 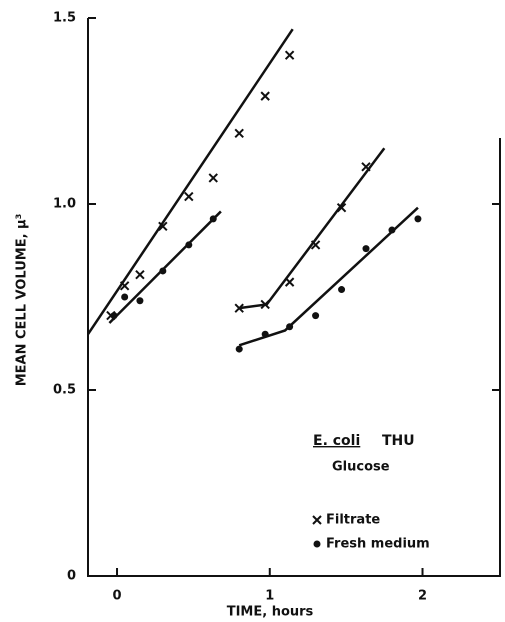 What do you see at coordinates (22, 300) in the screenshot?
I see `y-axis-label: MEAN CELL VOLUME, μ³` at bounding box center [22, 300].